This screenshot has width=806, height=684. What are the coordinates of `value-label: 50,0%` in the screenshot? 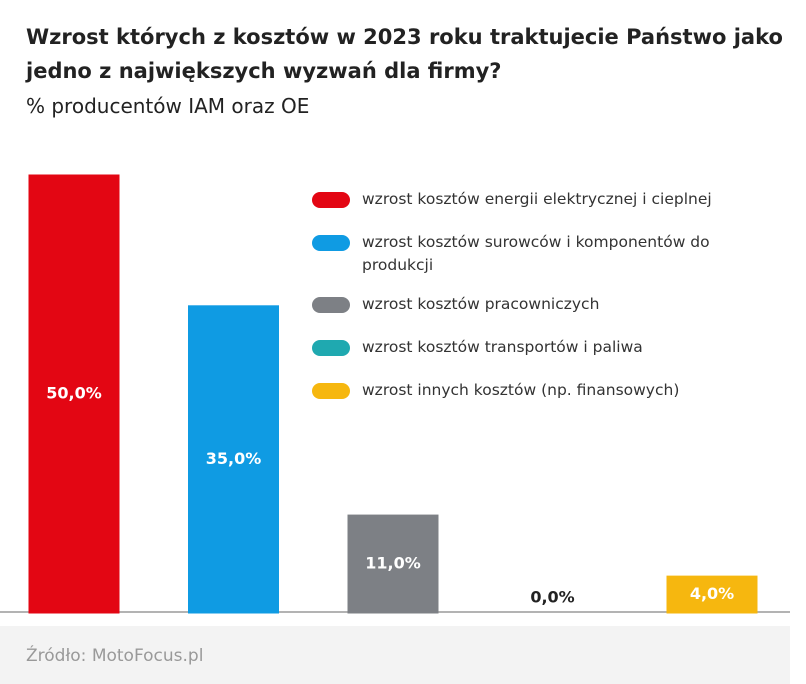 It's located at (74, 393).